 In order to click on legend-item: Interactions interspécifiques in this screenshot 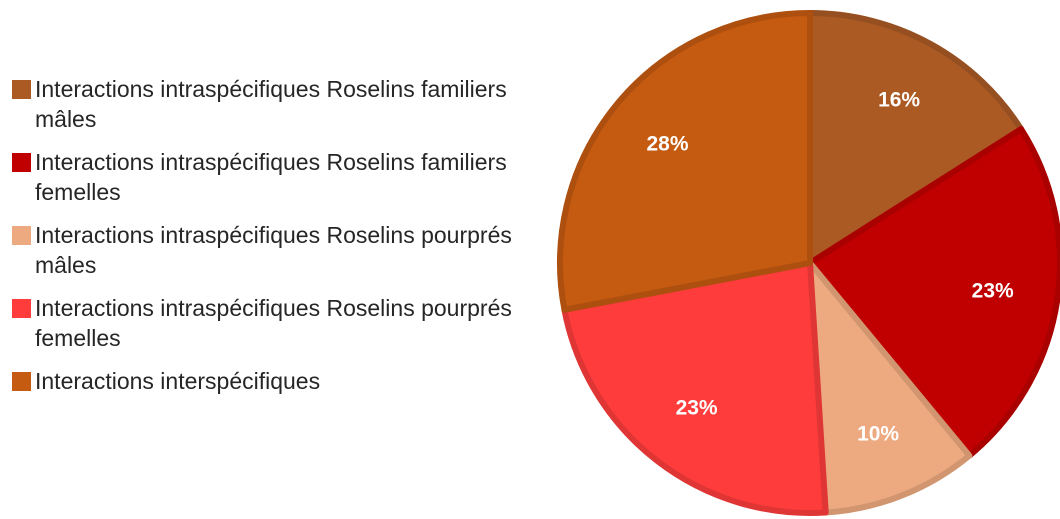, I will do `click(262, 381)`.